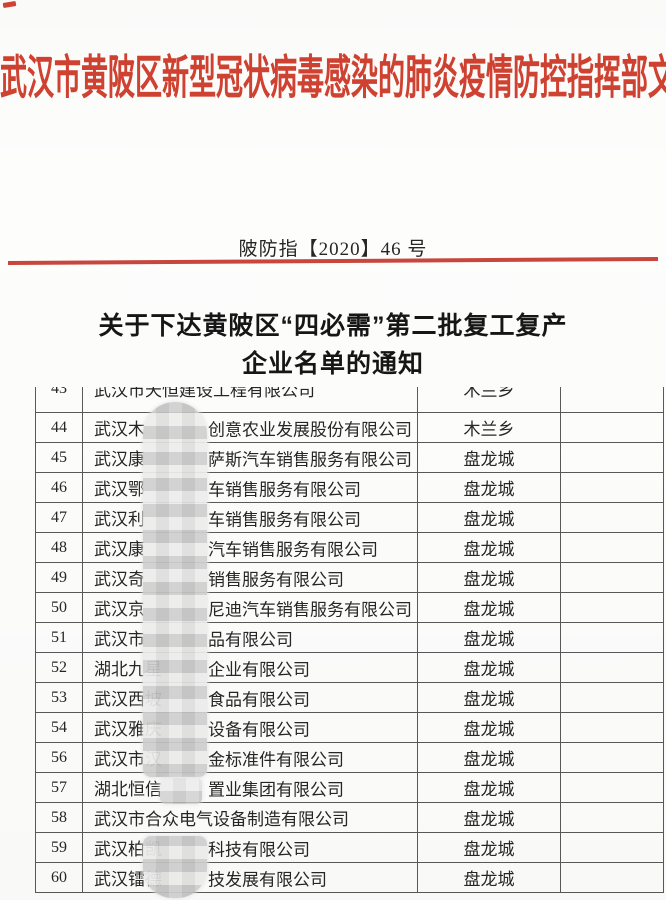 This screenshot has width=666, height=900. I want to click on table-row: 50 武汉京 尼迪汽车销售服务有限公司 盘龙城, so click(349, 608).